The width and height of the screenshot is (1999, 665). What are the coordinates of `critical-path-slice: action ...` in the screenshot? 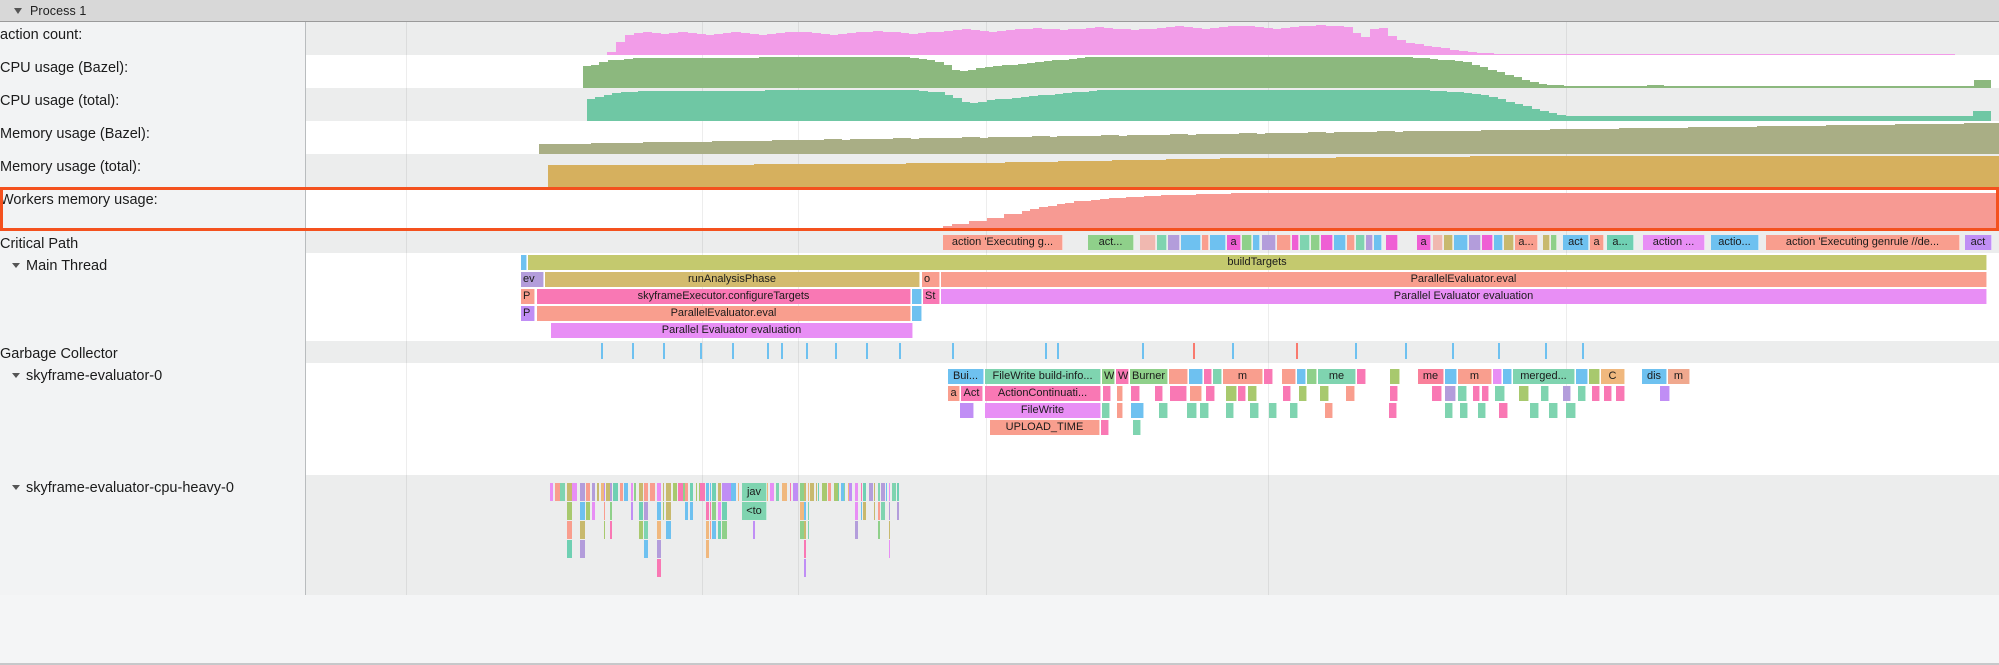 It's located at (1674, 242).